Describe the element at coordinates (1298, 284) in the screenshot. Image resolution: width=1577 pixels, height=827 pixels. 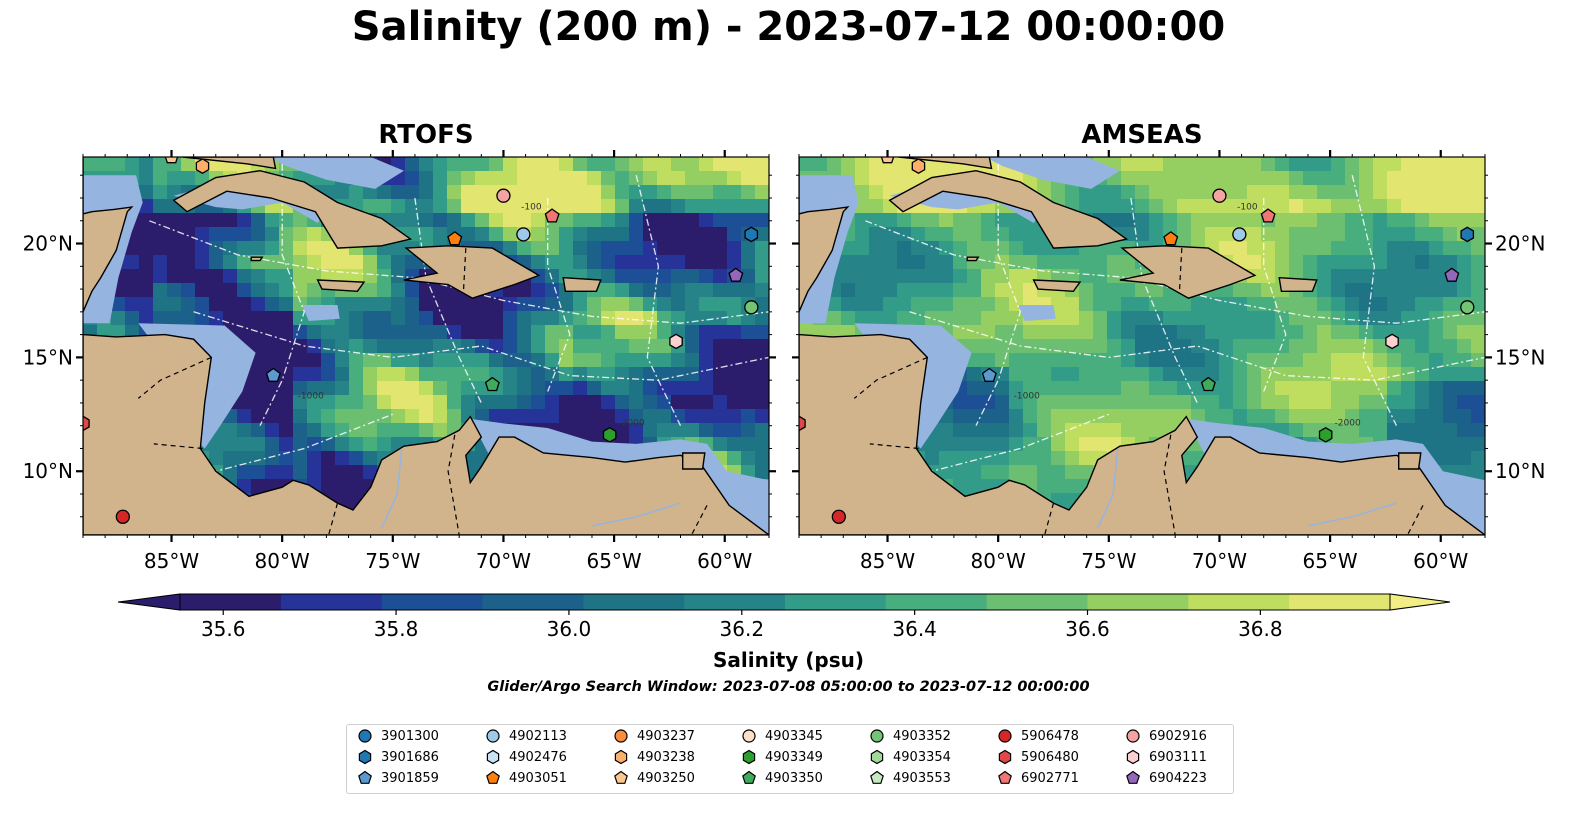
I see `land-puertorico` at that location.